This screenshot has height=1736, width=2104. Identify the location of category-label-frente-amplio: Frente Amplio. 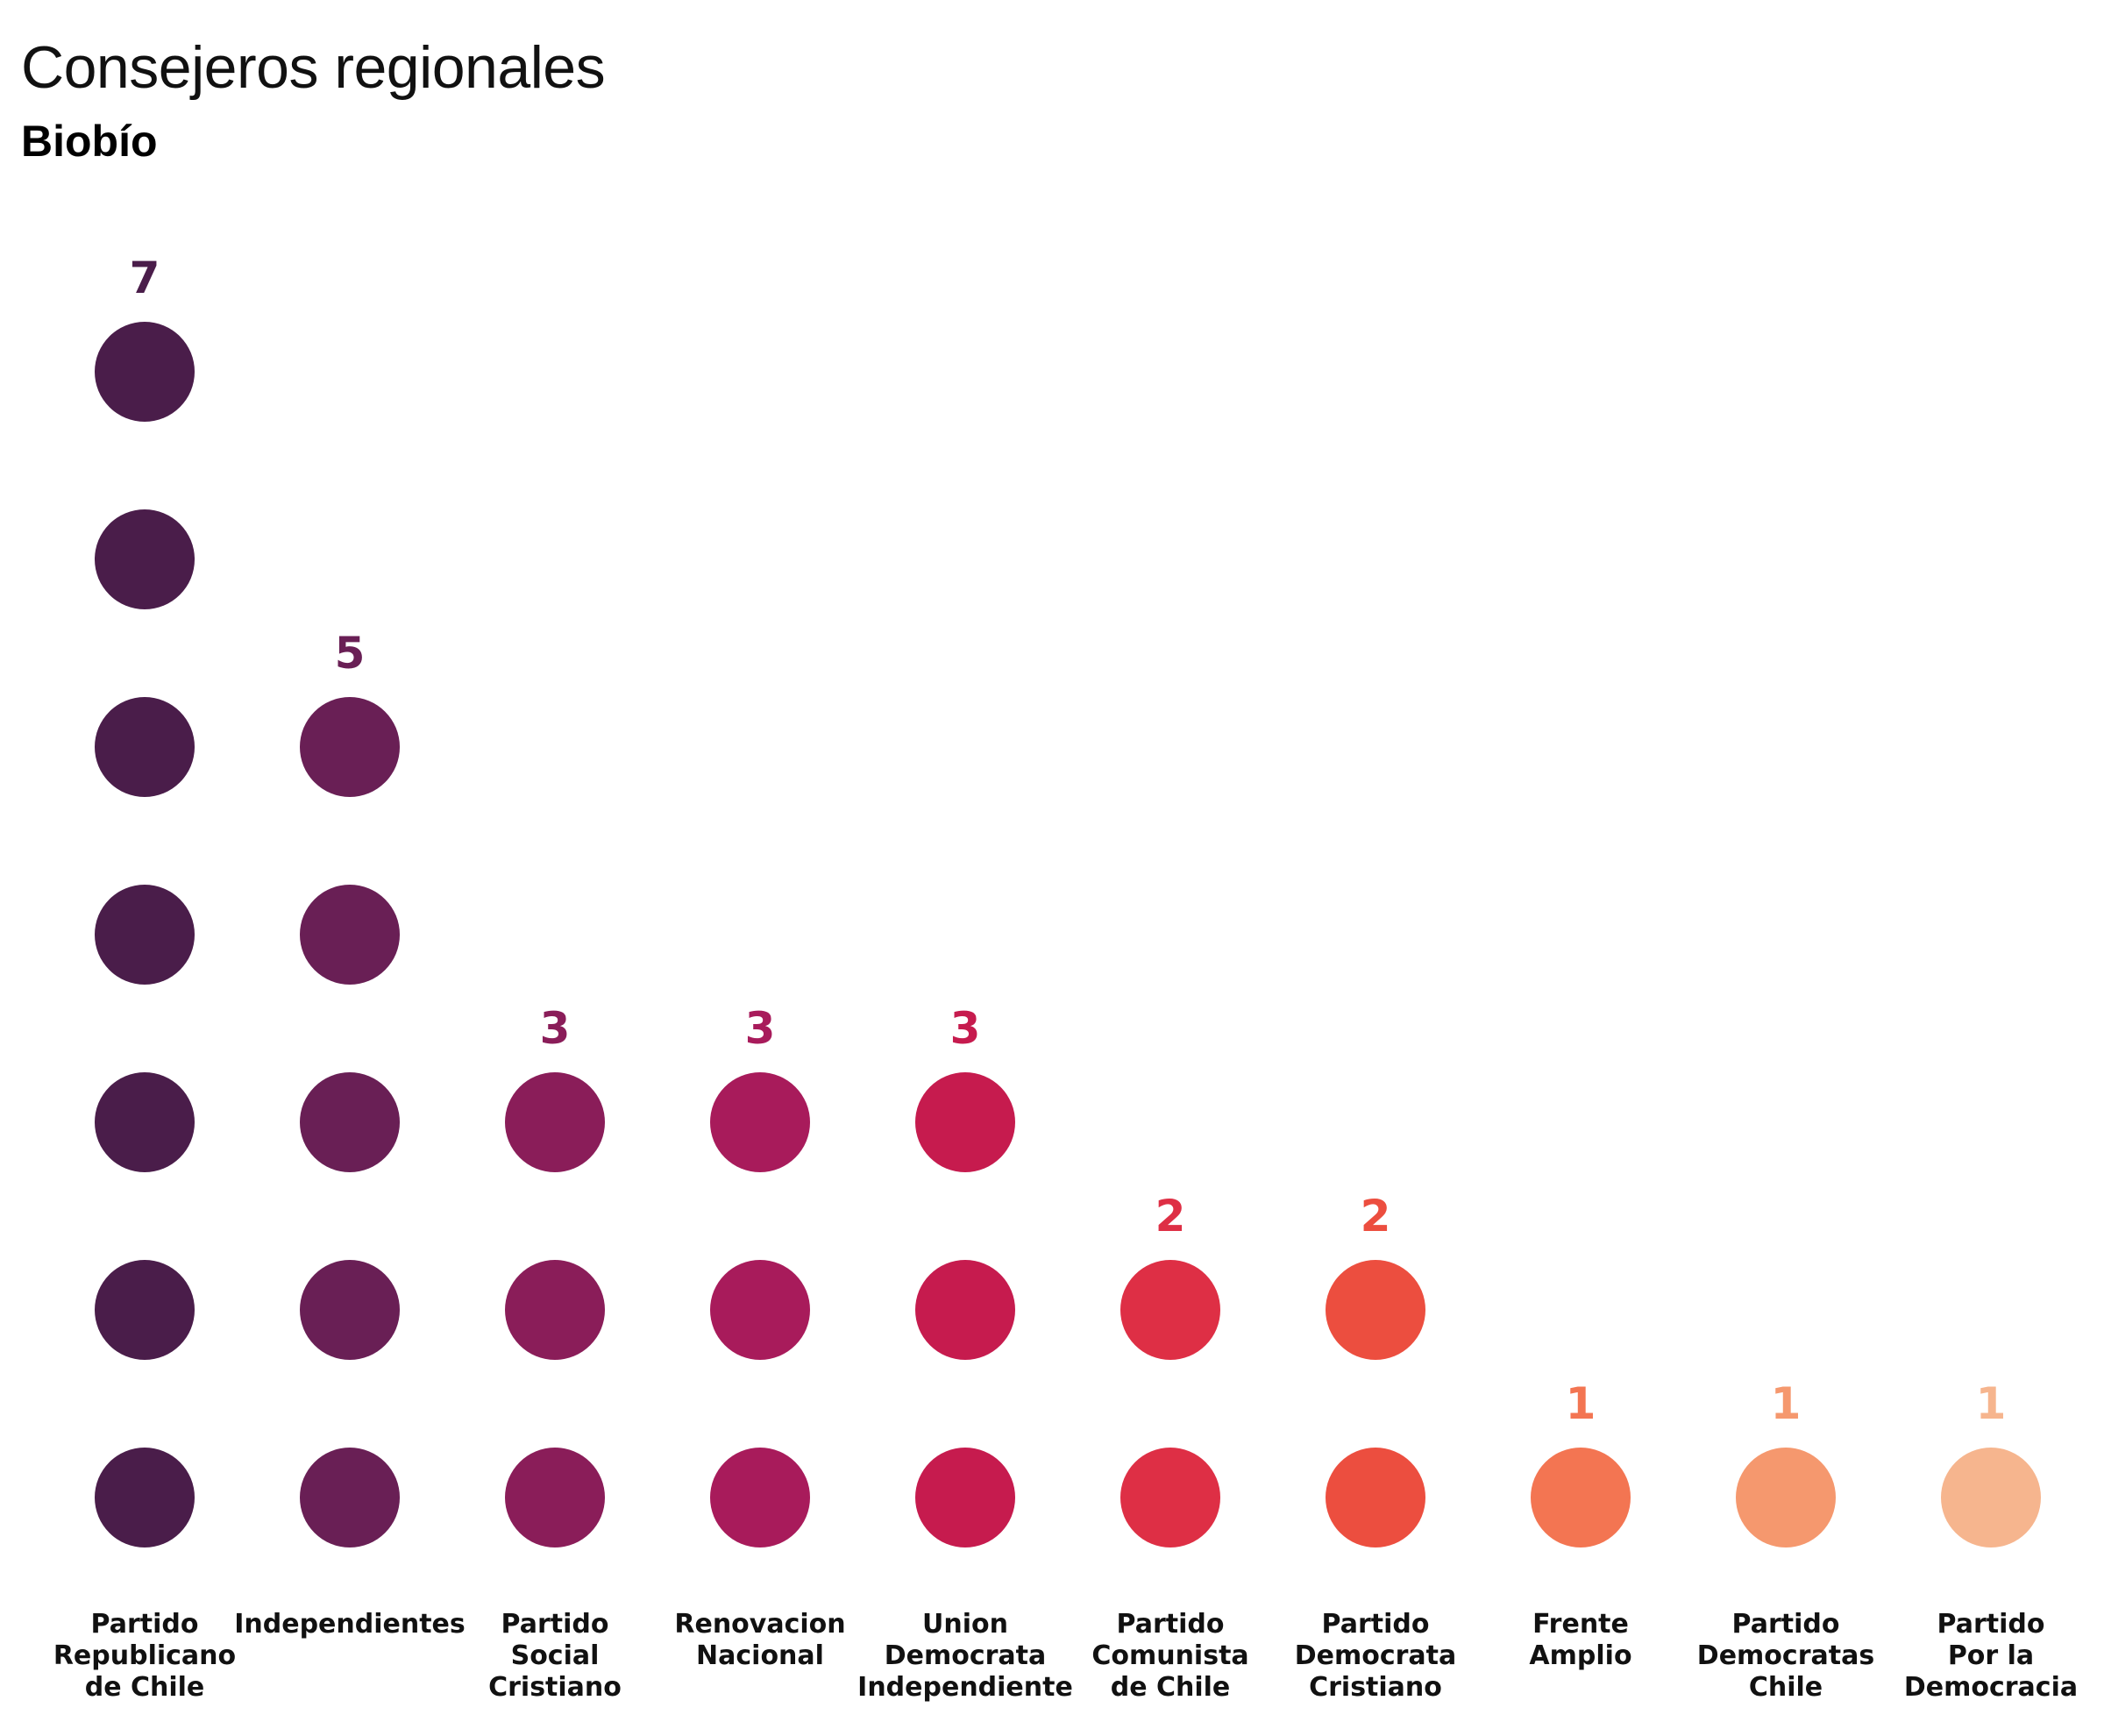
(1580, 1640).